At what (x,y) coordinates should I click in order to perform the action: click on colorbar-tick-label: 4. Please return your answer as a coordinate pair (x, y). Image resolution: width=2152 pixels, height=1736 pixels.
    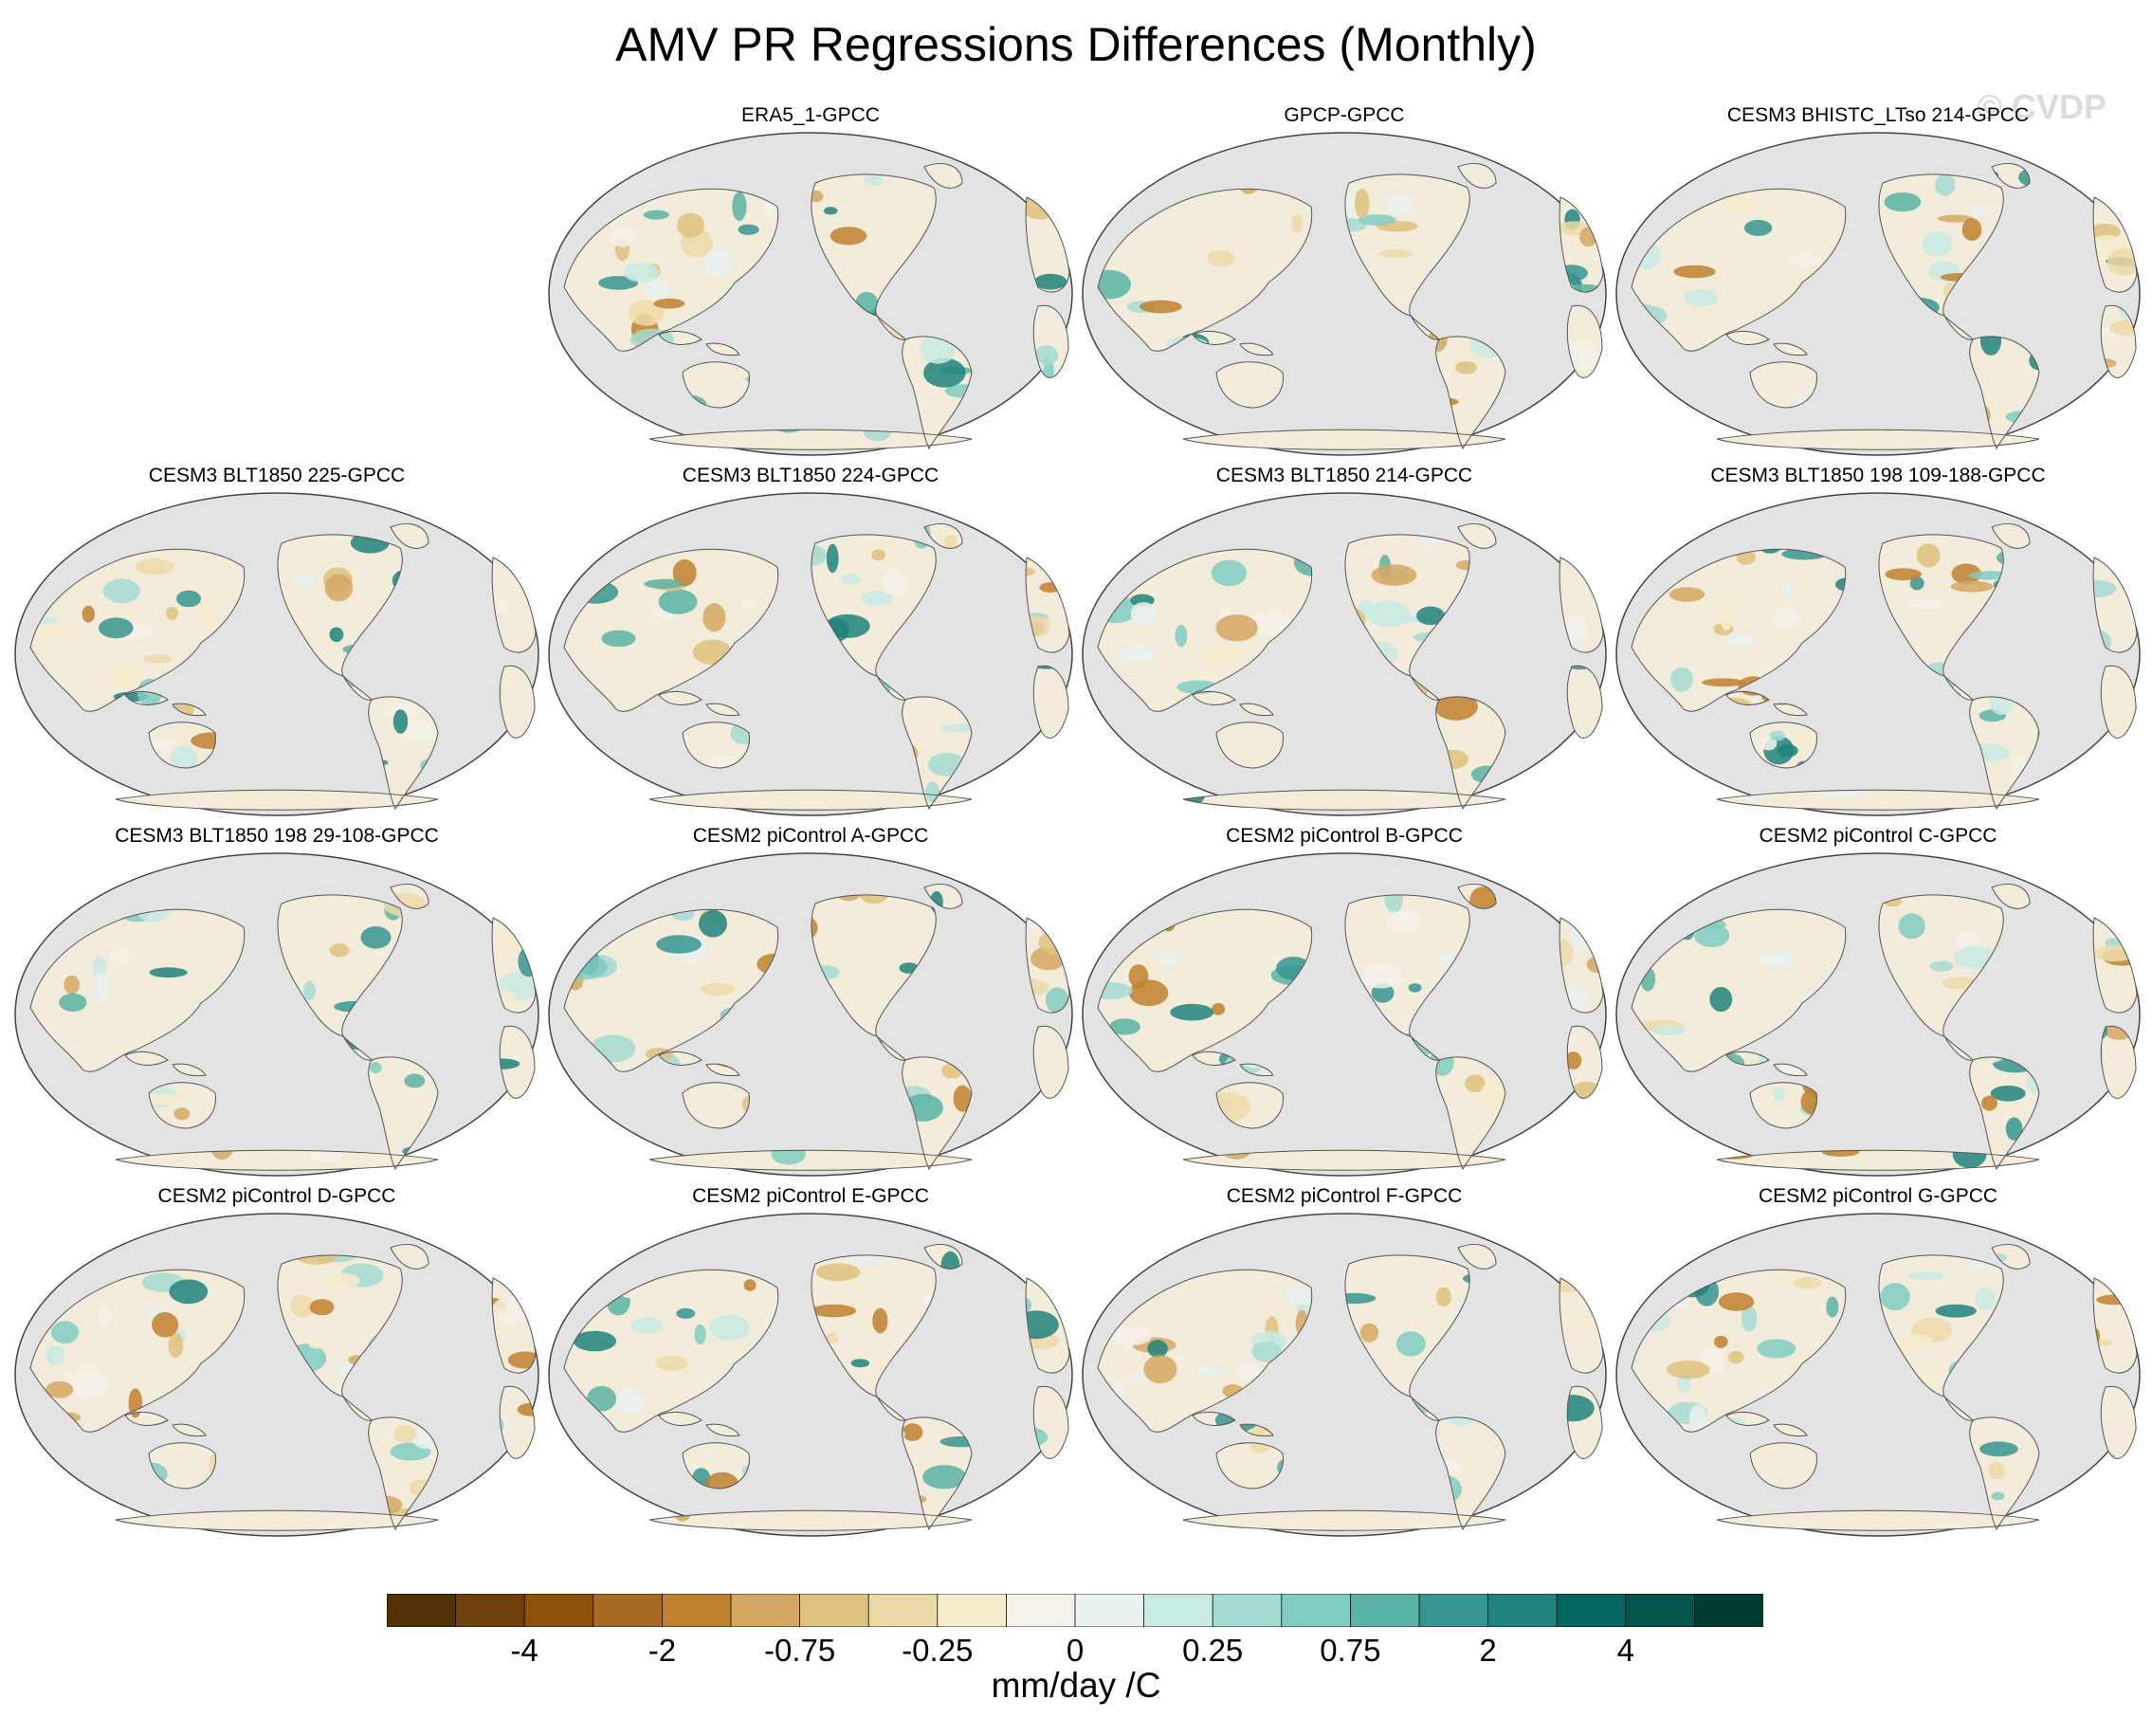
    Looking at the image, I should click on (1625, 1650).